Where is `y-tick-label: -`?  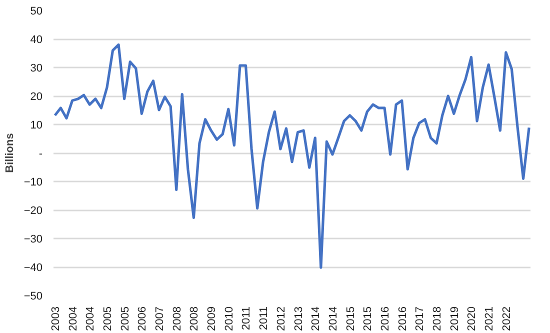 y-tick-label: - is located at coordinates (40, 154).